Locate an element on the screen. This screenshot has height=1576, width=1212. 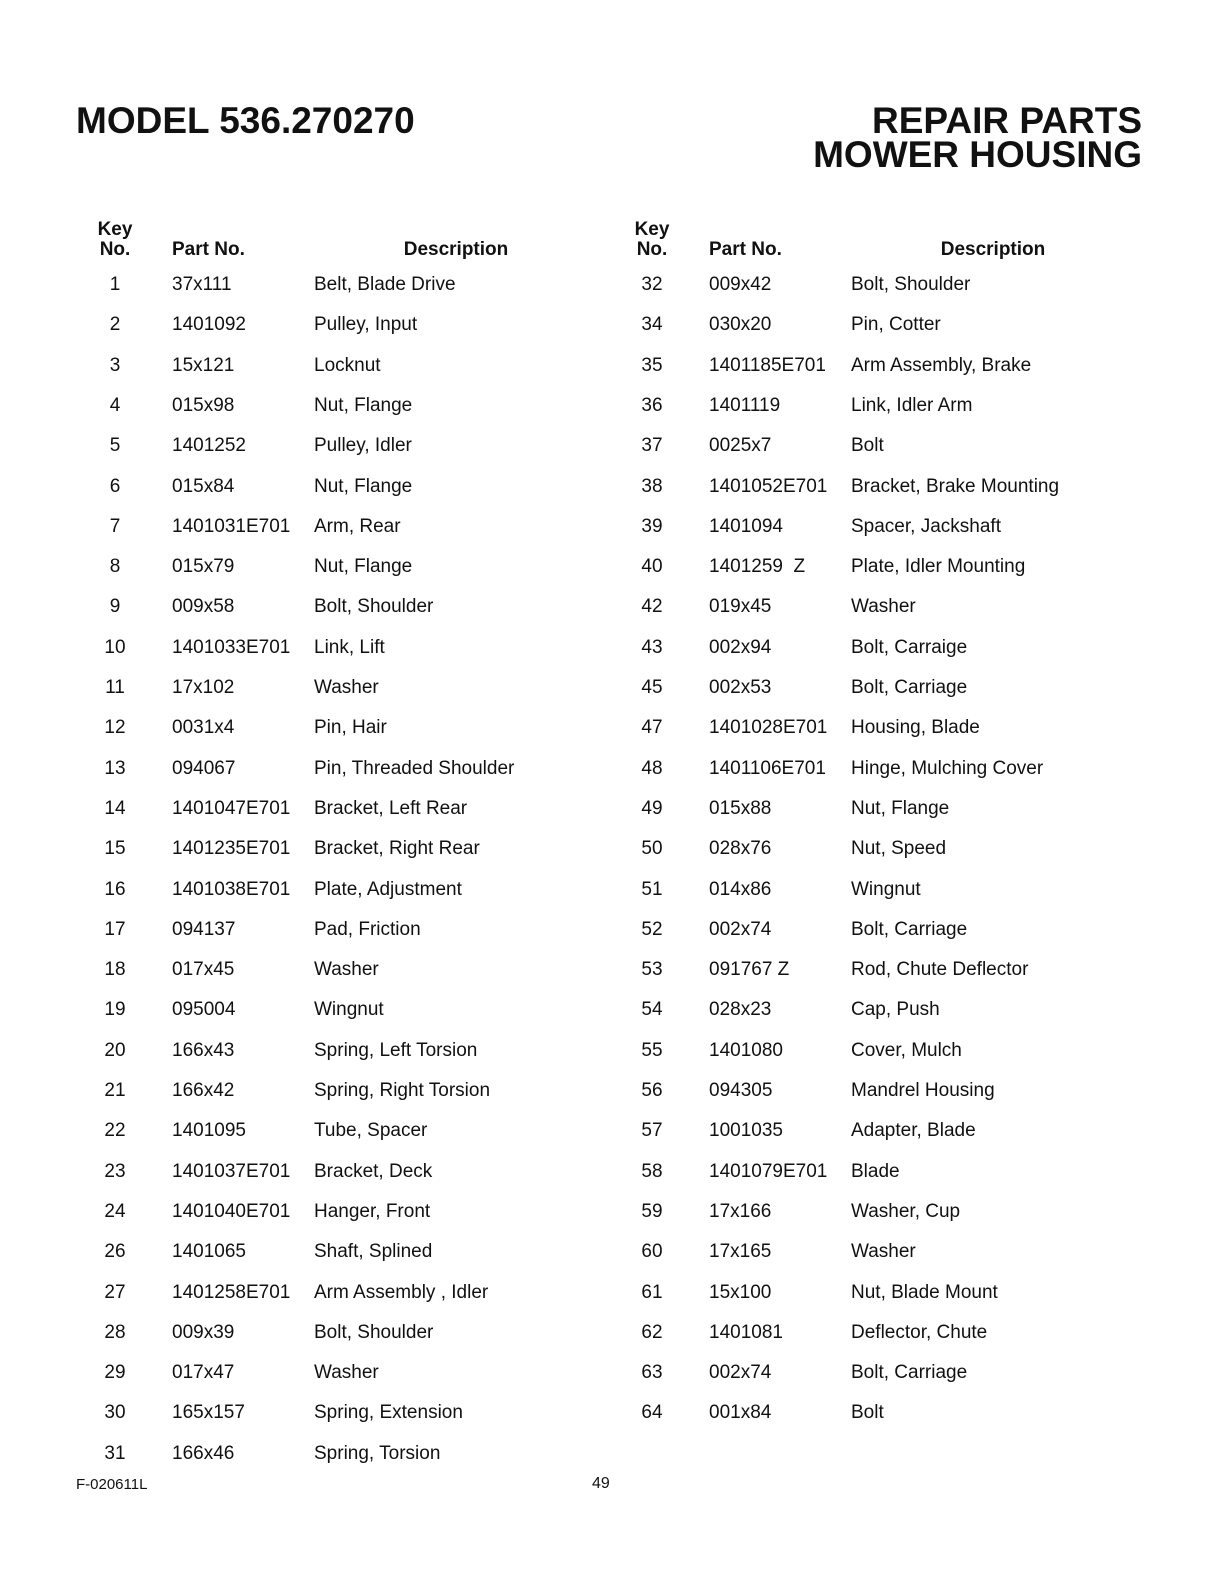
right-description-header: Description is located at coordinates (993, 249).